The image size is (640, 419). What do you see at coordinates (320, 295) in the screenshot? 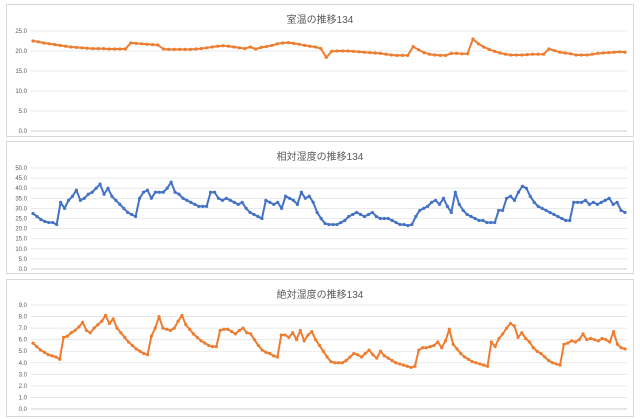
I see `chart-title: 絶対湿度の推移134` at bounding box center [320, 295].